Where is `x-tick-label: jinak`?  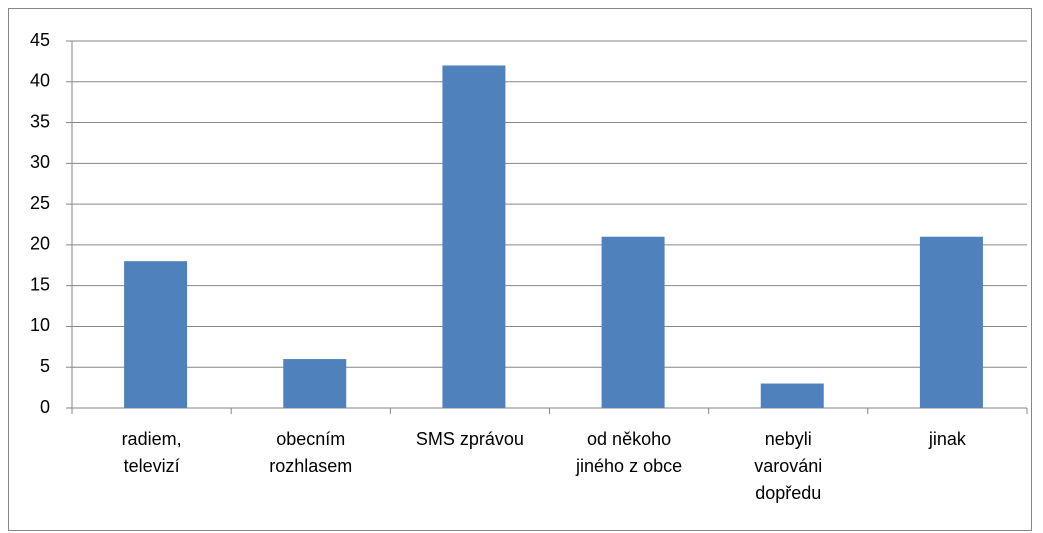
x-tick-label: jinak is located at coordinates (947, 439).